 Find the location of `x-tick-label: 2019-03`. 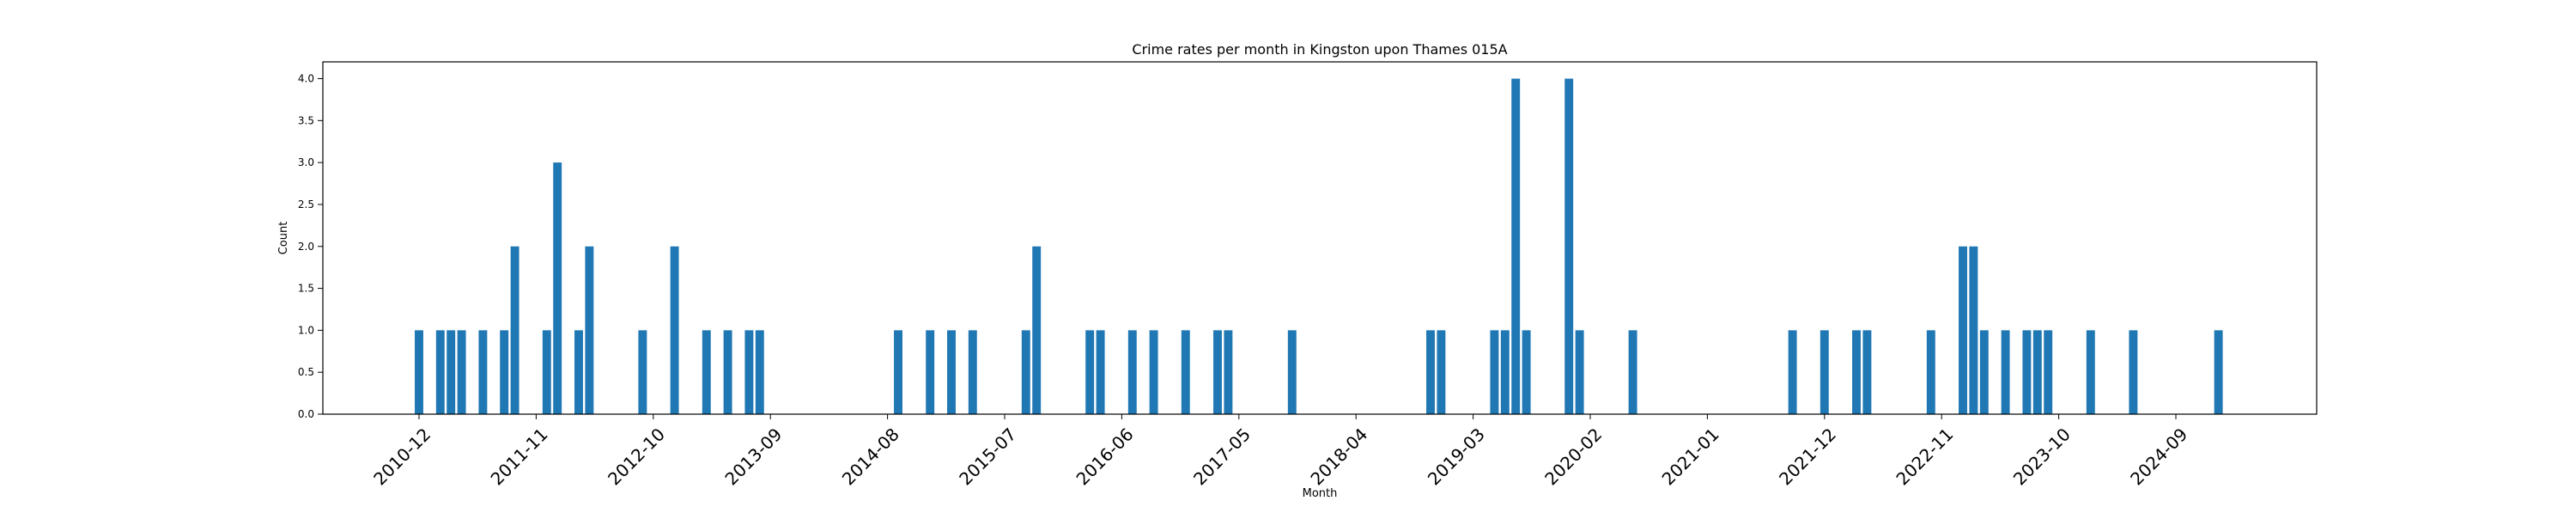

x-tick-label: 2019-03 is located at coordinates (1456, 456).